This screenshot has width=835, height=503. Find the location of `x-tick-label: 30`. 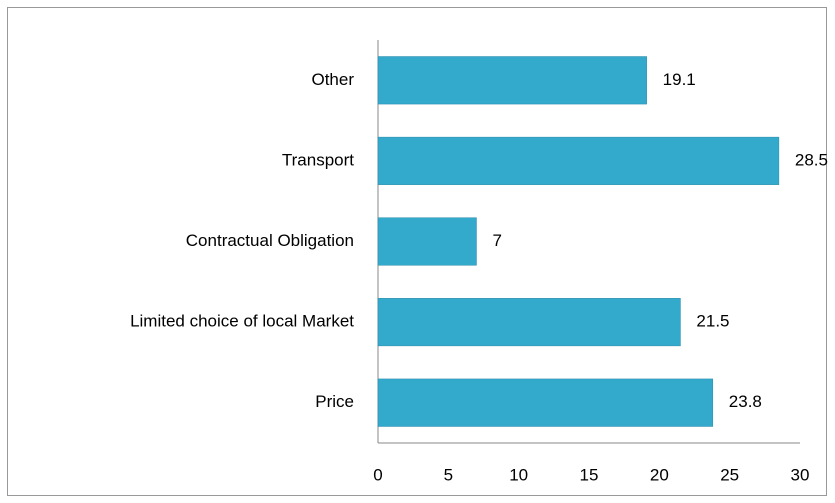

x-tick-label: 30 is located at coordinates (800, 474).